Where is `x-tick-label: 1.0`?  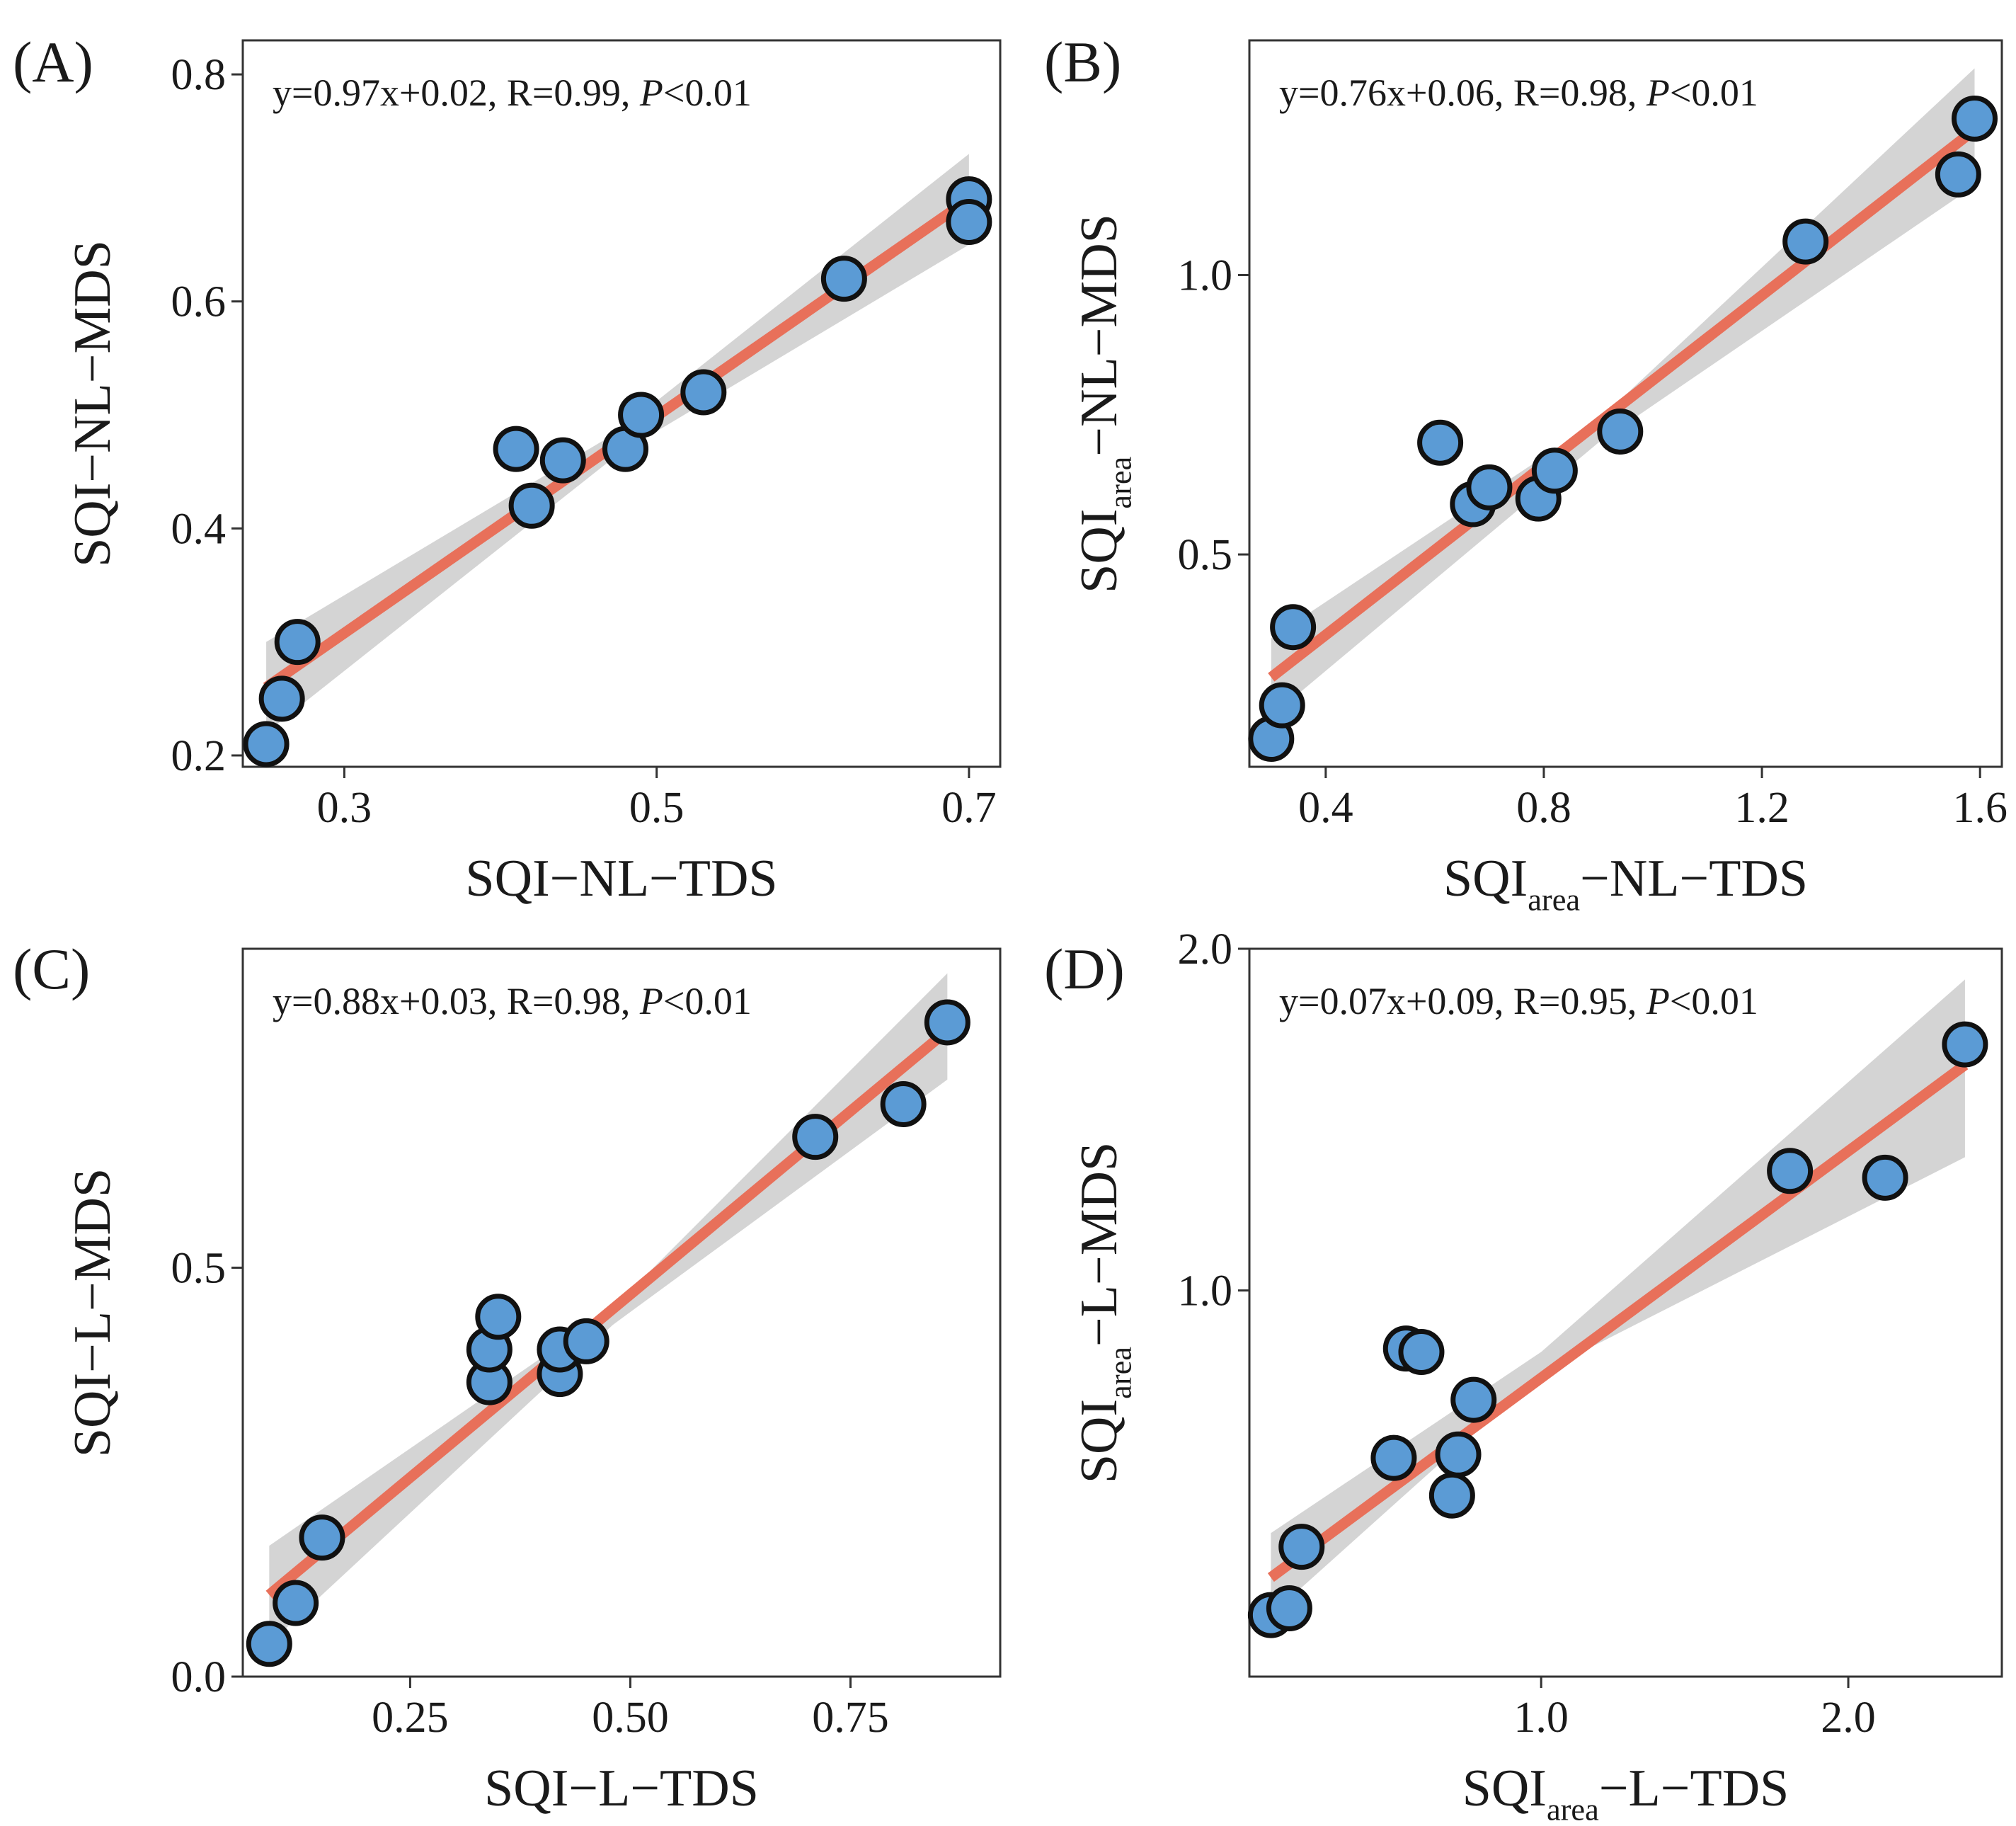 x-tick-label: 1.0 is located at coordinates (1541, 1718).